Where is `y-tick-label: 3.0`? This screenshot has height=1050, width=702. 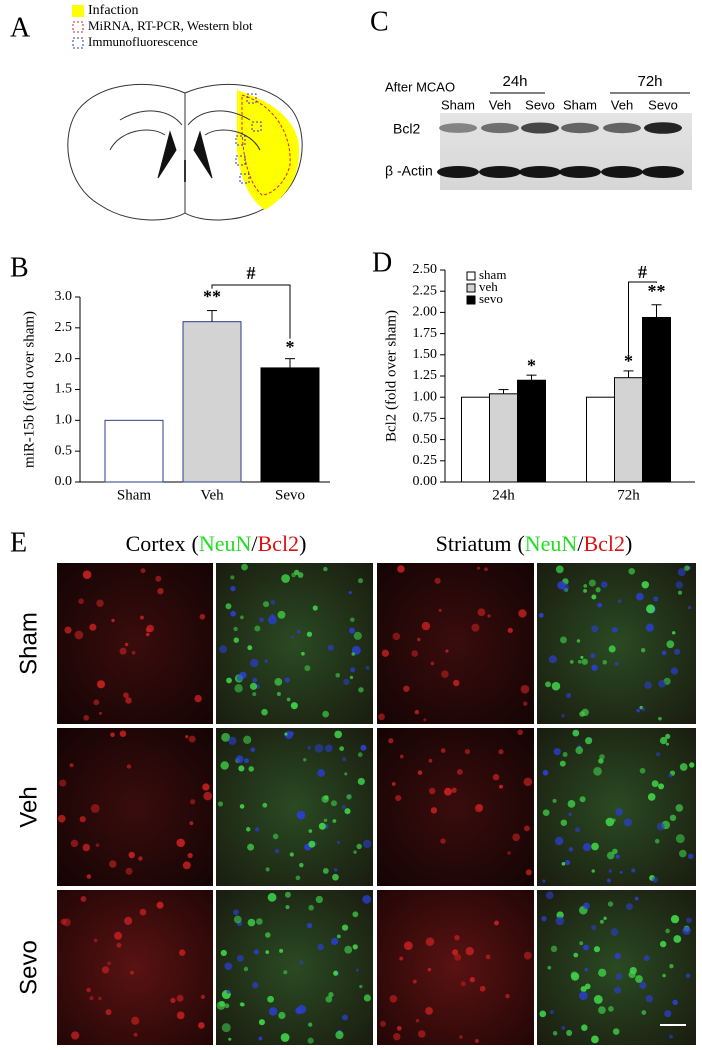 y-tick-label: 3.0 is located at coordinates (64, 296).